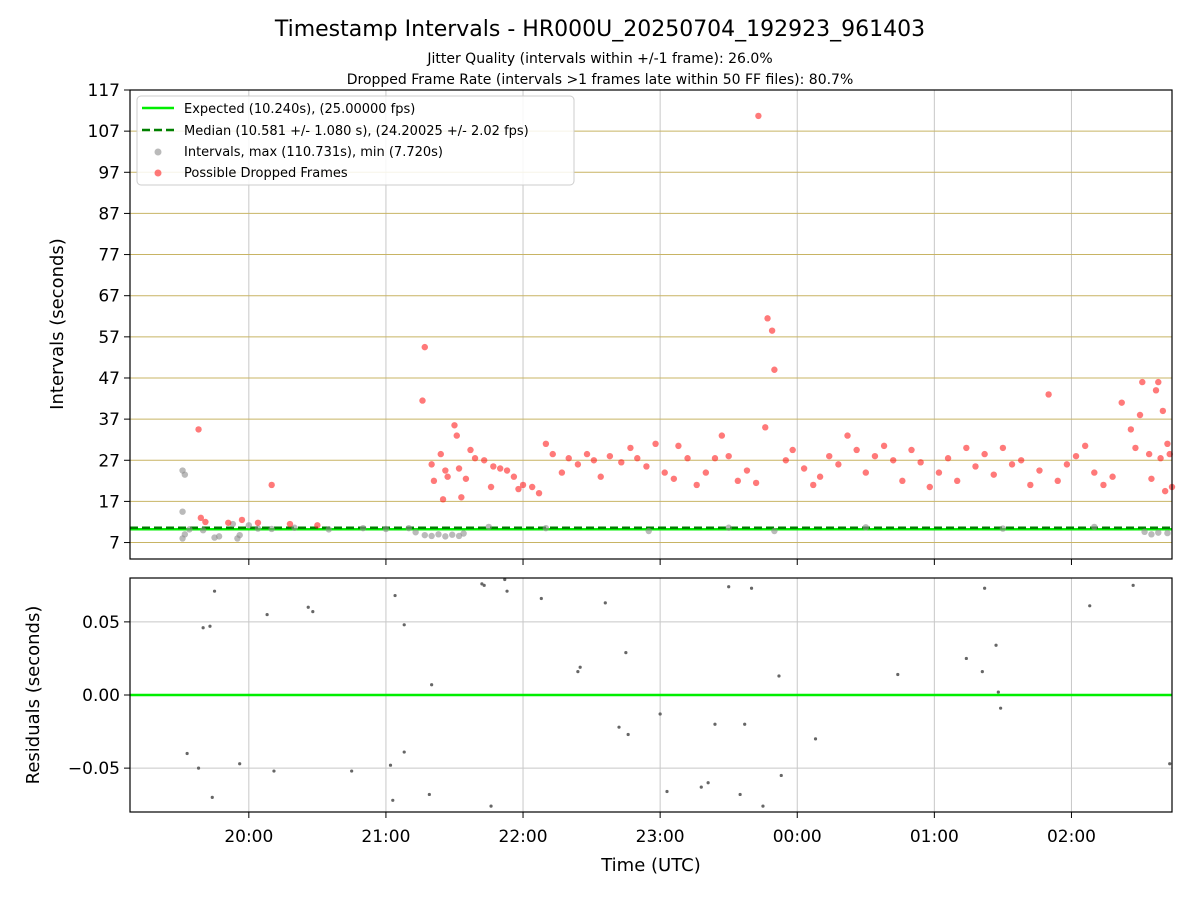 The height and width of the screenshot is (900, 1200). I want to click on x-axis-label: Time (UTC), so click(650, 865).